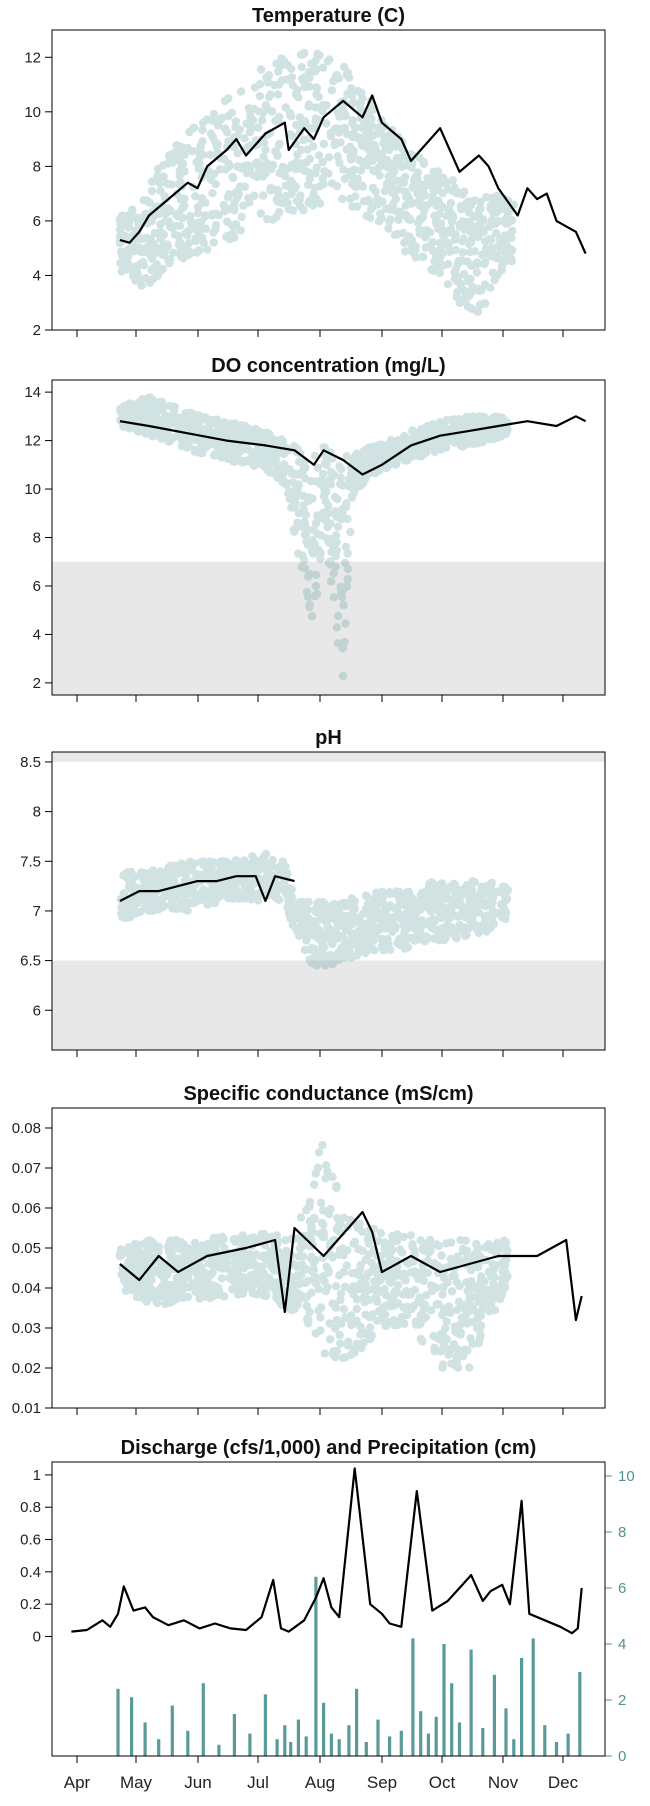  Describe the element at coordinates (37, 586) in the screenshot. I see `y-tick-label: 6` at that location.